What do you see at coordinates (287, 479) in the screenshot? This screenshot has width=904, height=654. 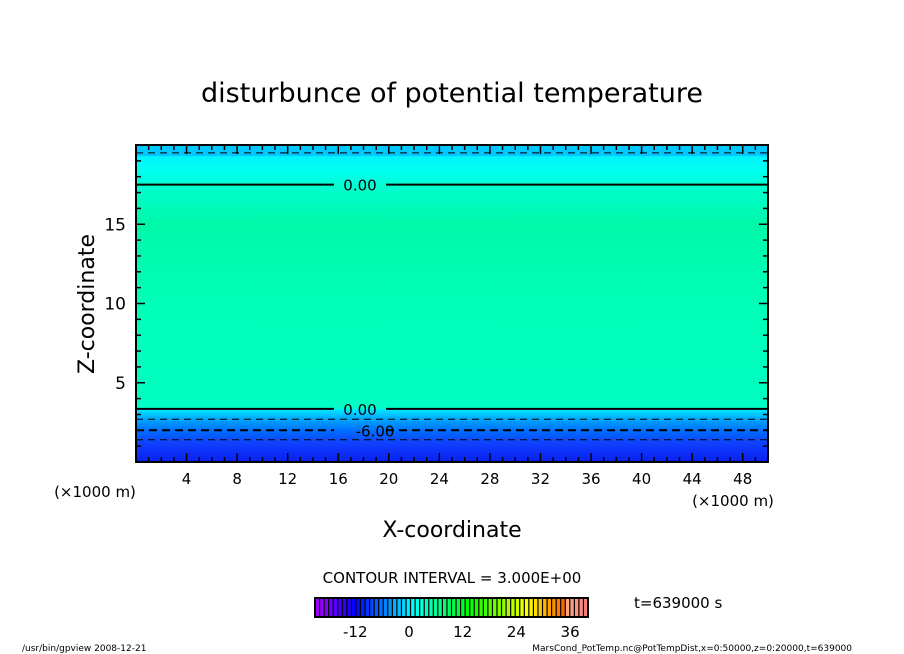 I see `x-tick-label: 12` at bounding box center [287, 479].